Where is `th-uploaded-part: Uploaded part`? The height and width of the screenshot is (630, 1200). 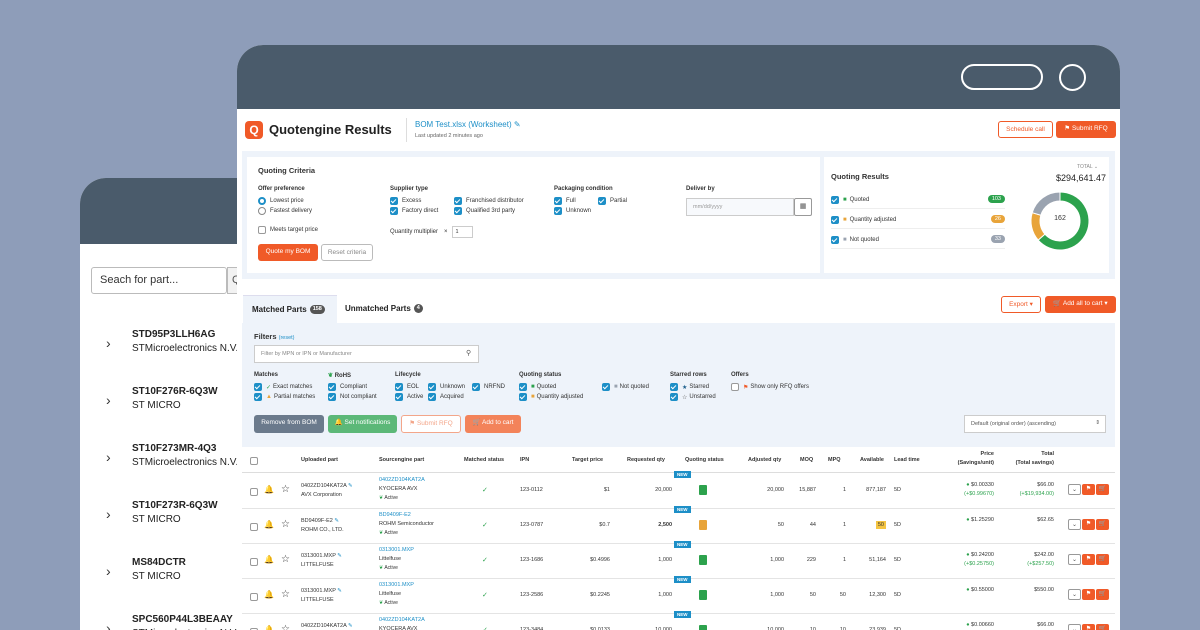 th-uploaded-part: Uploaded part is located at coordinates (319, 460).